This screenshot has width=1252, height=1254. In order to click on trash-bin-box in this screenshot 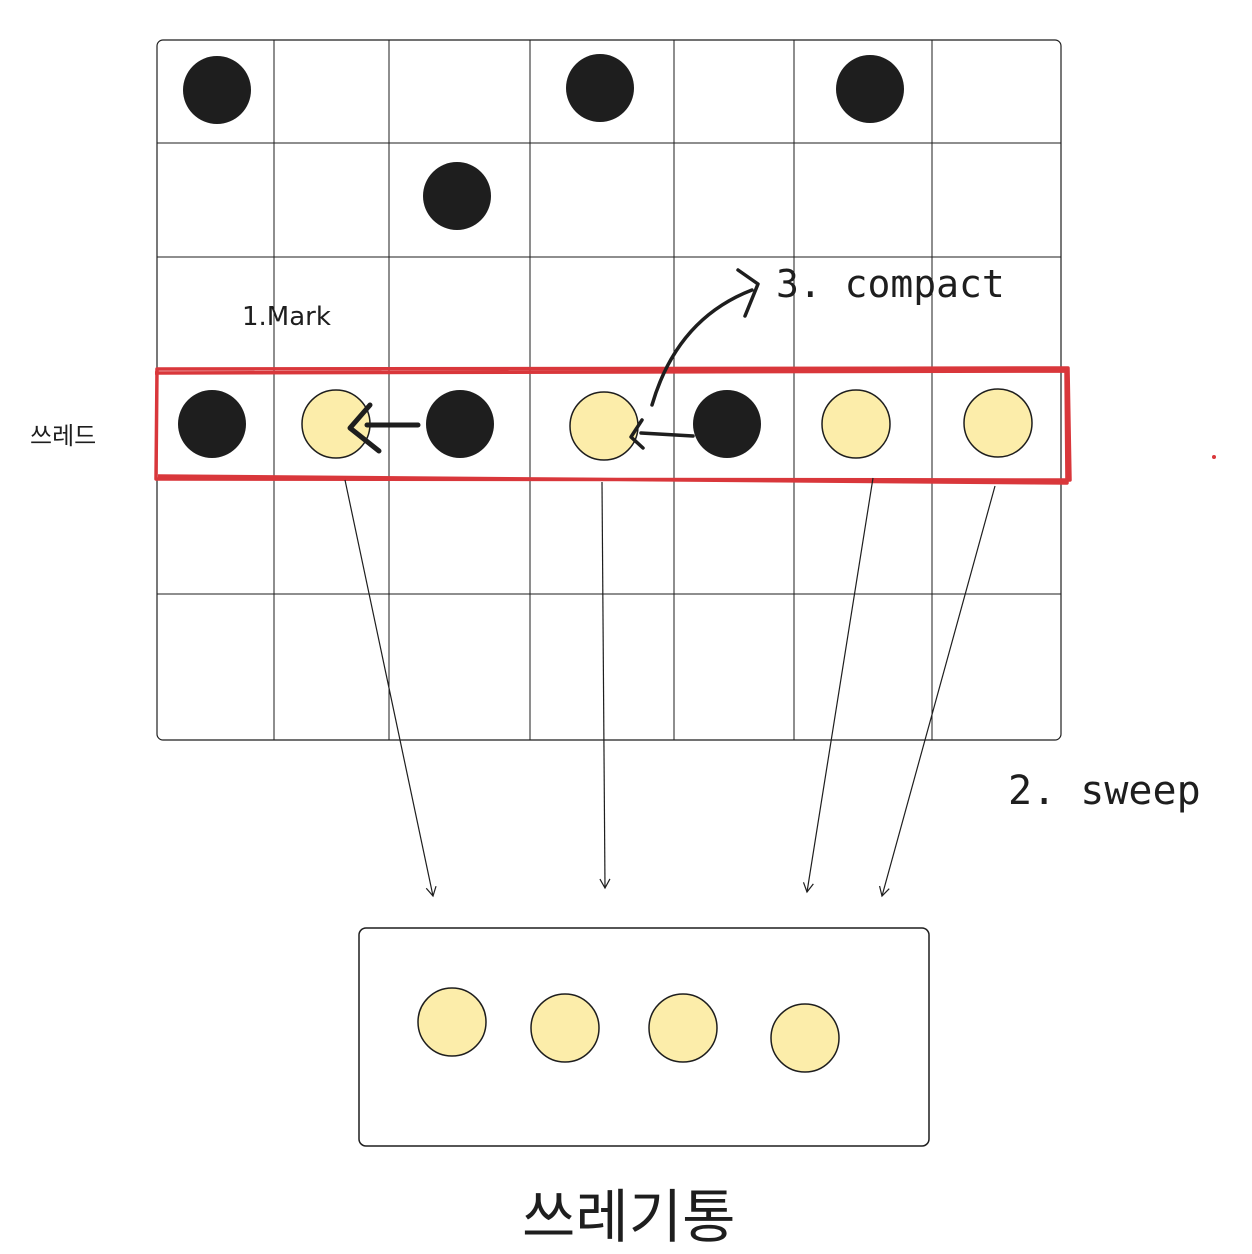, I will do `click(644, 1037)`.